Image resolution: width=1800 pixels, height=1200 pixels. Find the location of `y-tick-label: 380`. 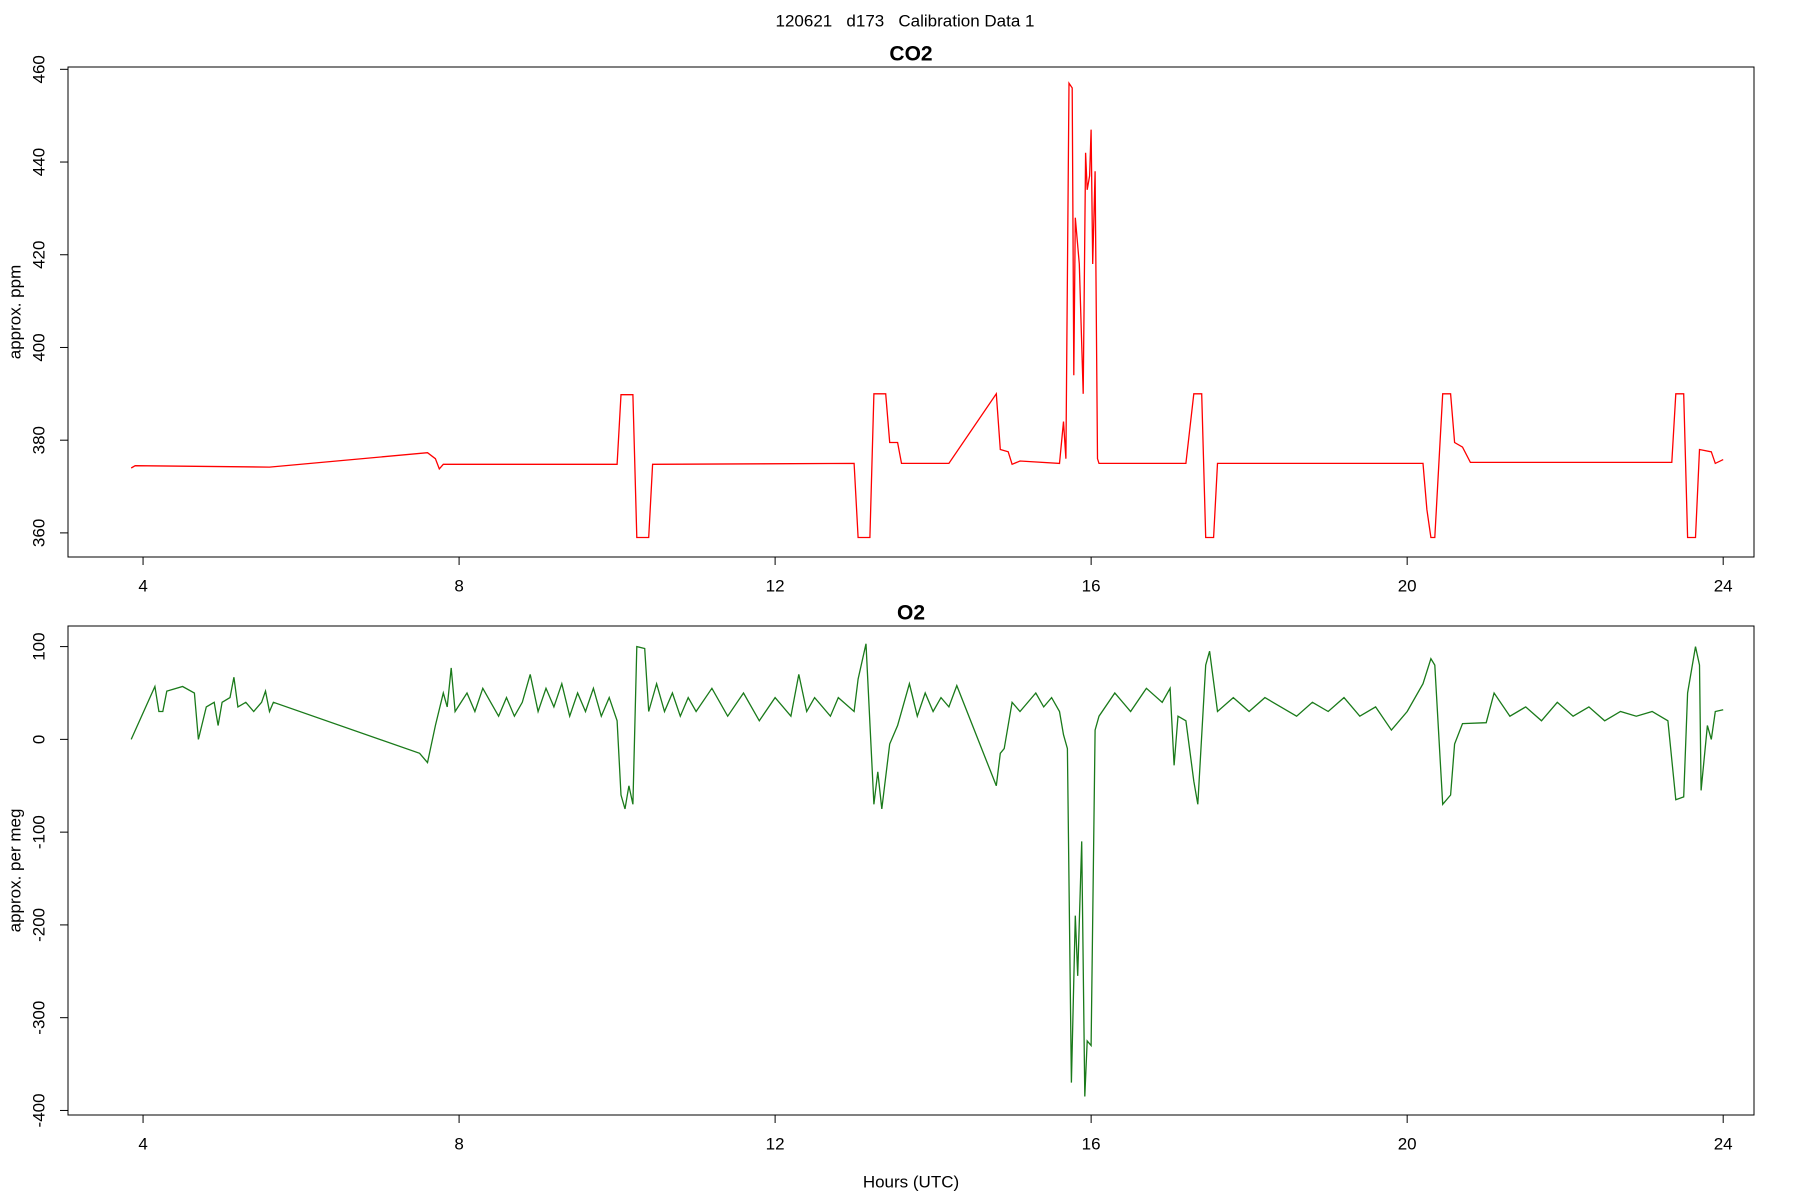

y-tick-label: 380 is located at coordinates (38, 440).